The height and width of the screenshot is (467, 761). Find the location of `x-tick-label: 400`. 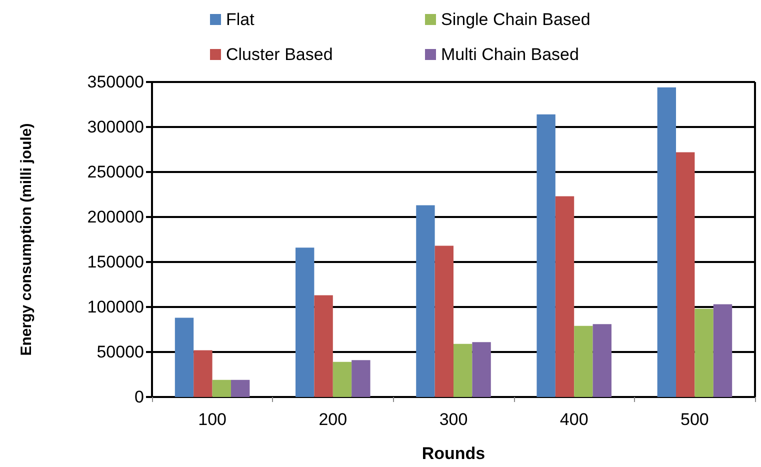

x-tick-label: 400 is located at coordinates (574, 419).